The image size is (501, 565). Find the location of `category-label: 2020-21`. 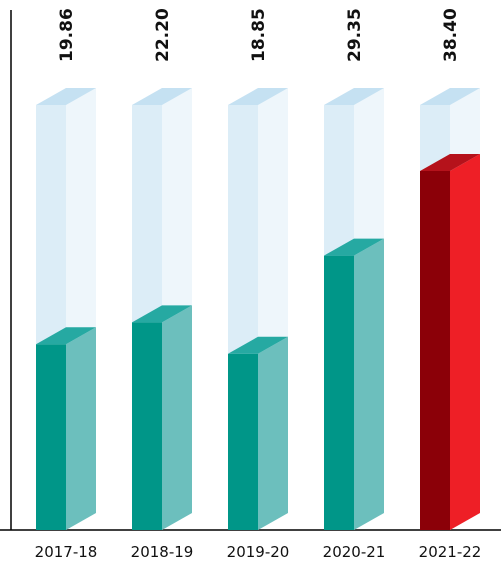

category-label: 2020-21 is located at coordinates (354, 552).